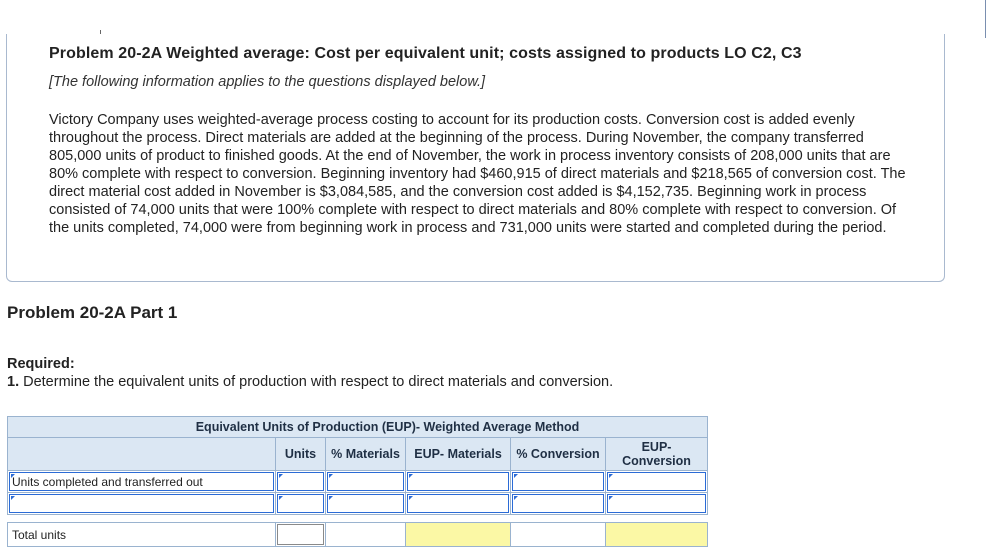 This screenshot has width=993, height=554. Describe the element at coordinates (141, 454) in the screenshot. I see `header-blank` at that location.